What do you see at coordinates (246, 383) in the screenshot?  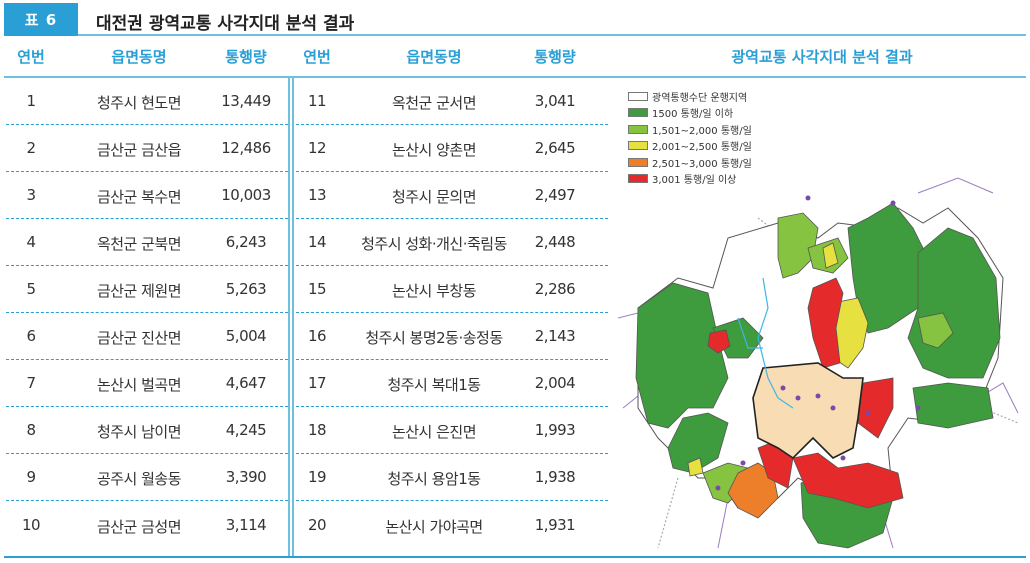 I see `row-volume: 4,647` at bounding box center [246, 383].